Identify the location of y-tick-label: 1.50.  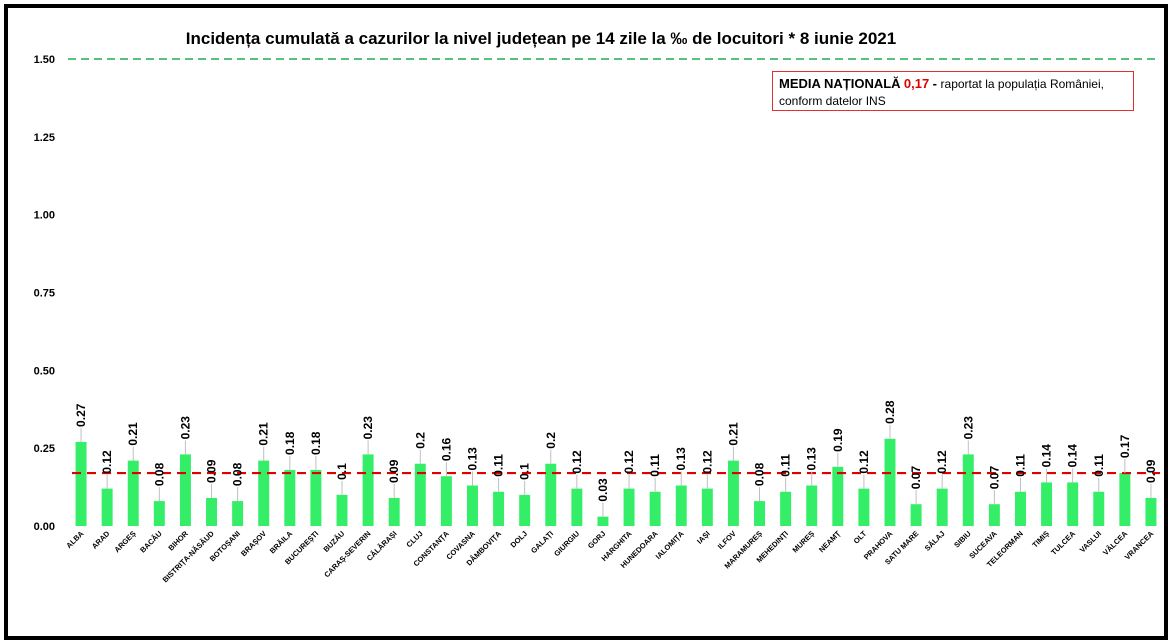
(44, 60).